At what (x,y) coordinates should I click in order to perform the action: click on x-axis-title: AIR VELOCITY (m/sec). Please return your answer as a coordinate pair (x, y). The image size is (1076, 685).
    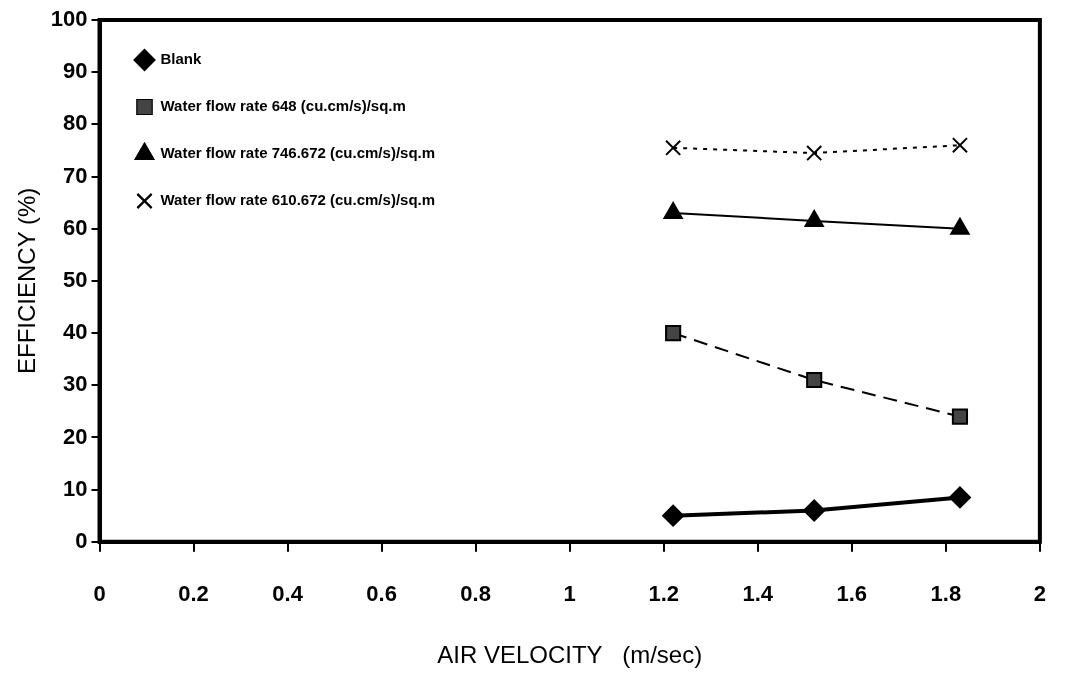
    Looking at the image, I should click on (570, 655).